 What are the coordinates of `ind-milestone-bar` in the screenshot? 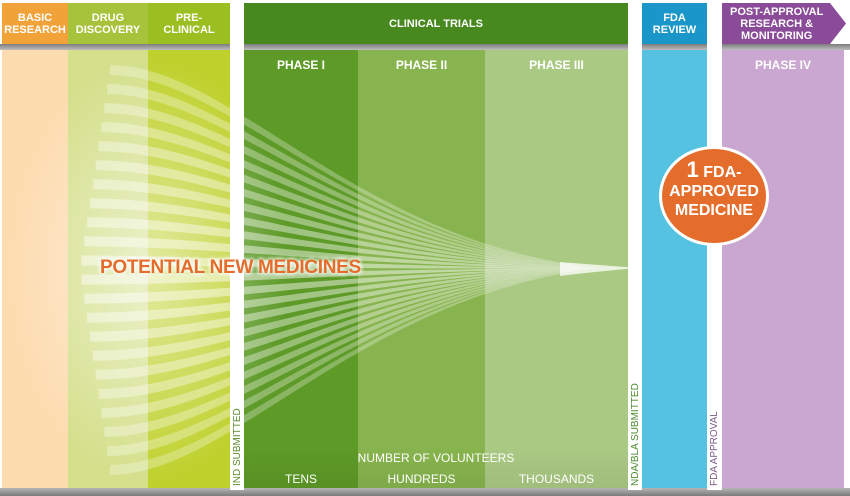 It's located at (237, 267).